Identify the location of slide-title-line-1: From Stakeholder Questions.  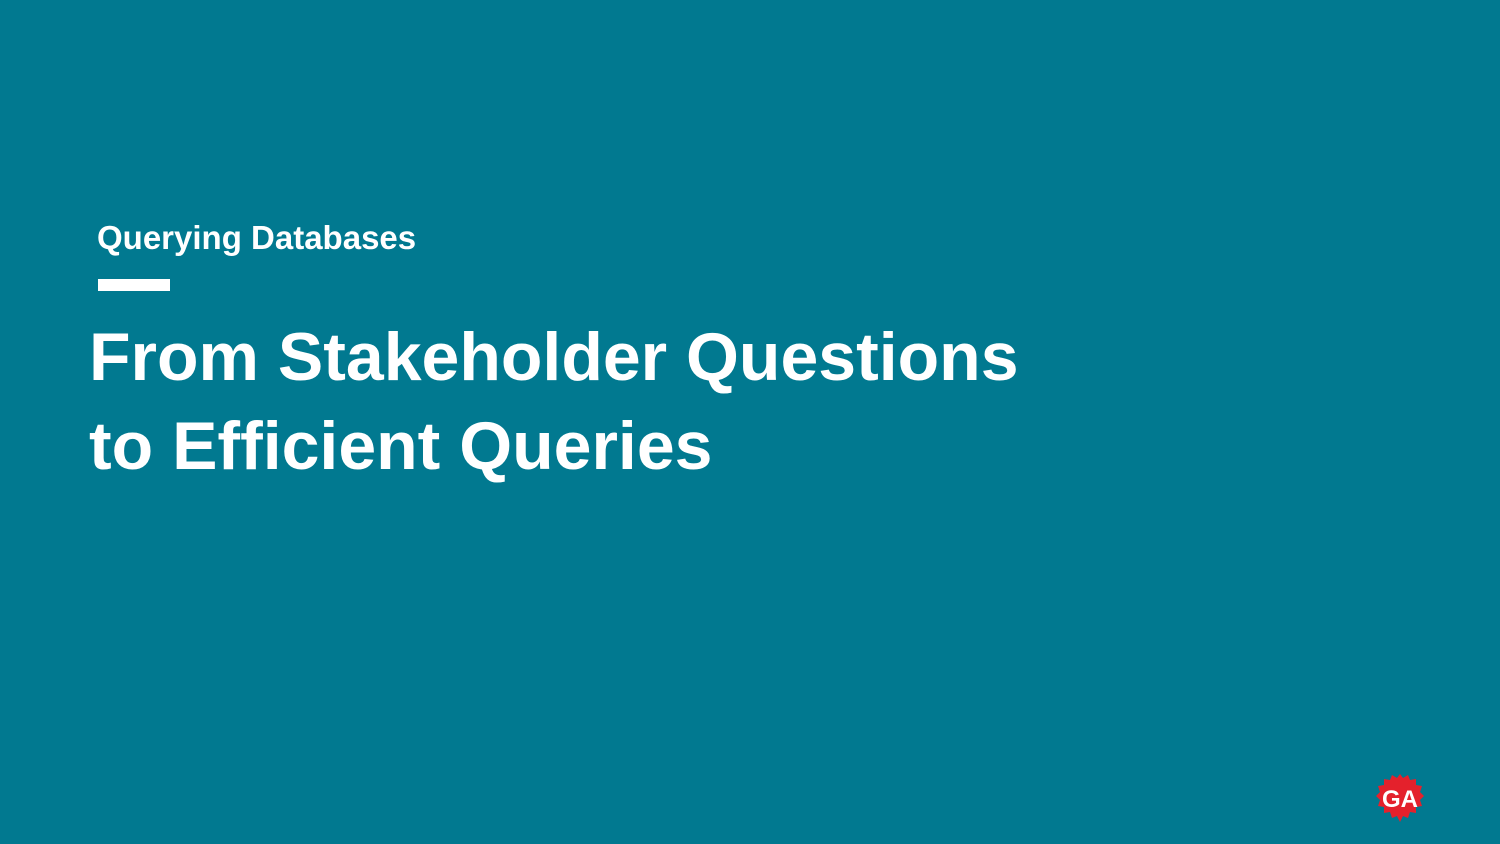
(554, 357).